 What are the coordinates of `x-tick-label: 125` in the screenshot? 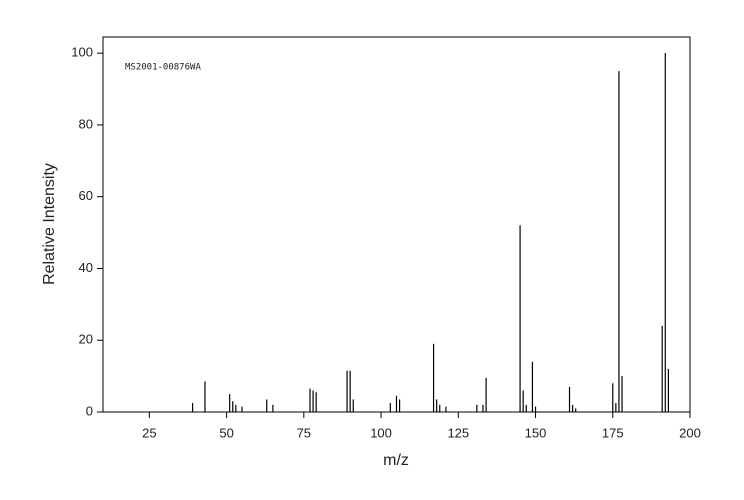 It's located at (458, 432).